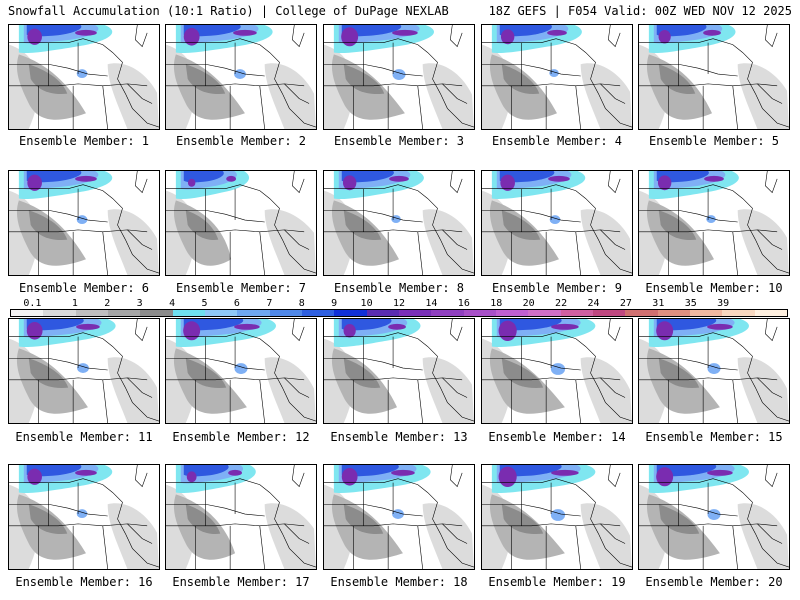 This screenshot has height=600, width=800. What do you see at coordinates (139, 303) in the screenshot?
I see `scale-tick-label: 3` at bounding box center [139, 303].